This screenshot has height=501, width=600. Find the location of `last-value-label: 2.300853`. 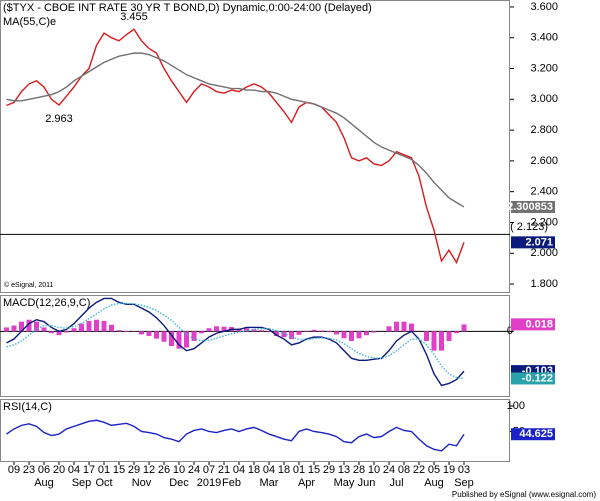

last-value-label: 2.300853 is located at coordinates (530, 207).